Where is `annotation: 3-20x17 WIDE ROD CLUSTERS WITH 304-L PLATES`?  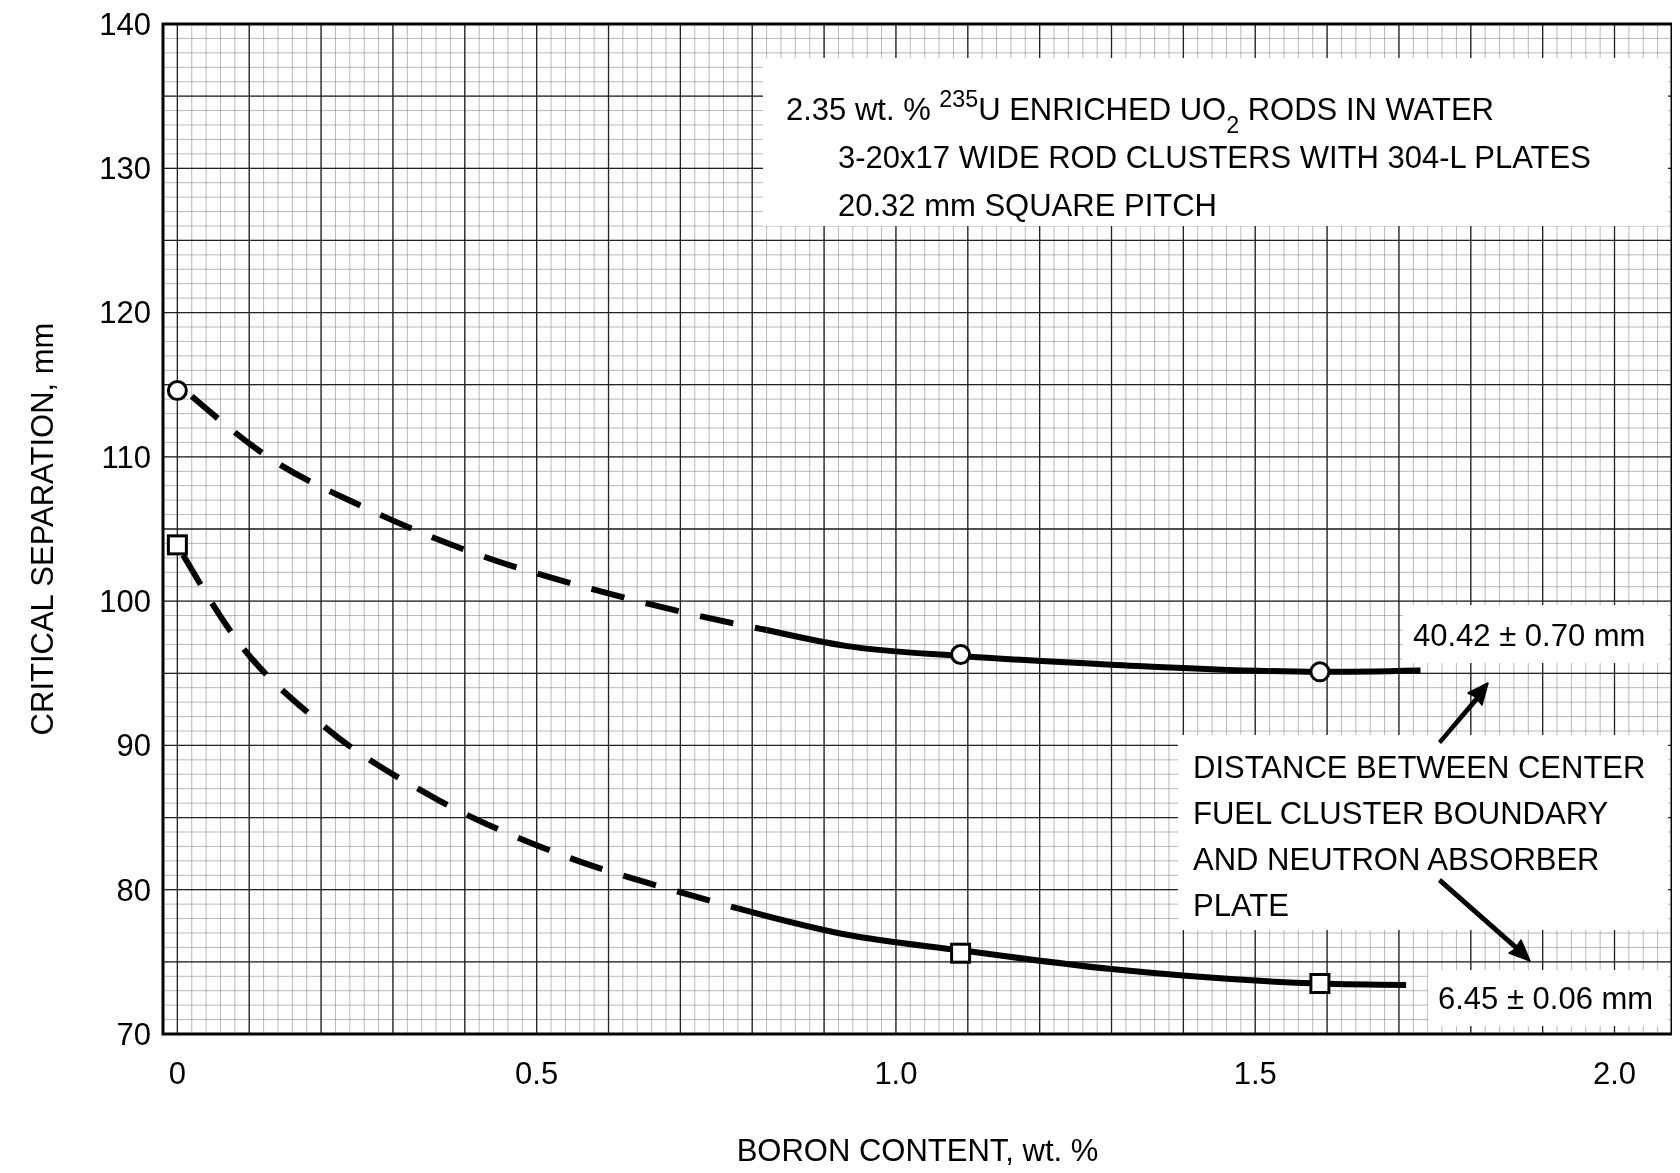 annotation: 3-20x17 WIDE ROD CLUSTERS WITH 304-L PLATES is located at coordinates (1214, 157).